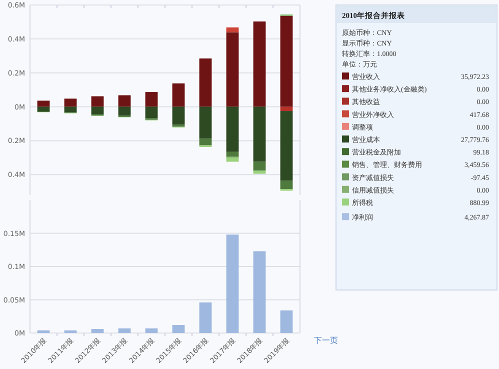 This screenshot has width=499, height=369. What do you see at coordinates (326, 340) in the screenshot?
I see `text: 下一页` at bounding box center [326, 340].